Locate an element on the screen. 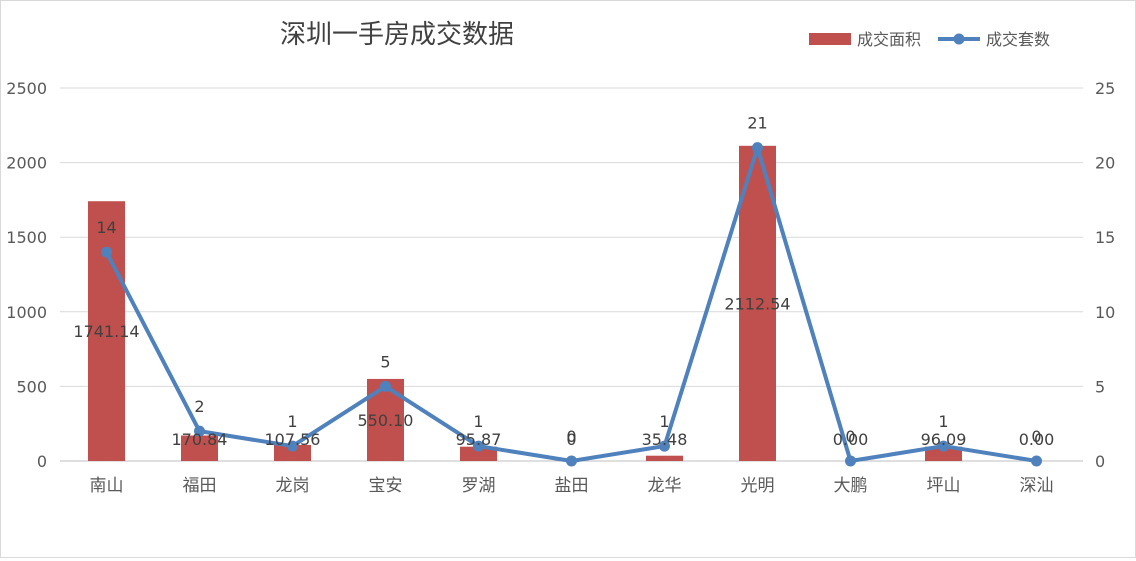 Image resolution: width=1136 pixels, height=561 pixels. x-tick-label: 龙华 is located at coordinates (665, 486).